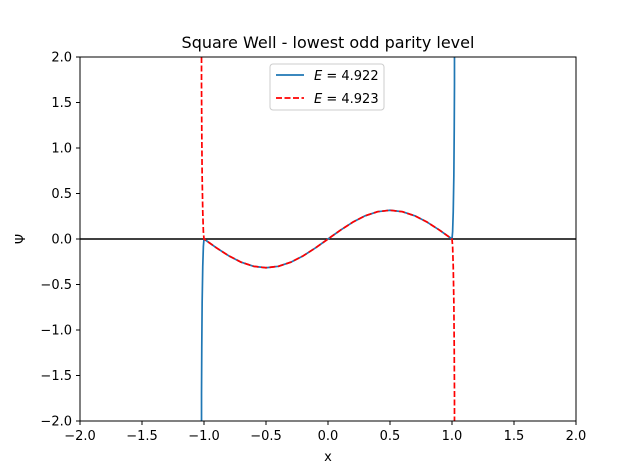 This screenshot has height=473, width=640. I want to click on y-tick-label: 1.5, so click(61, 103).